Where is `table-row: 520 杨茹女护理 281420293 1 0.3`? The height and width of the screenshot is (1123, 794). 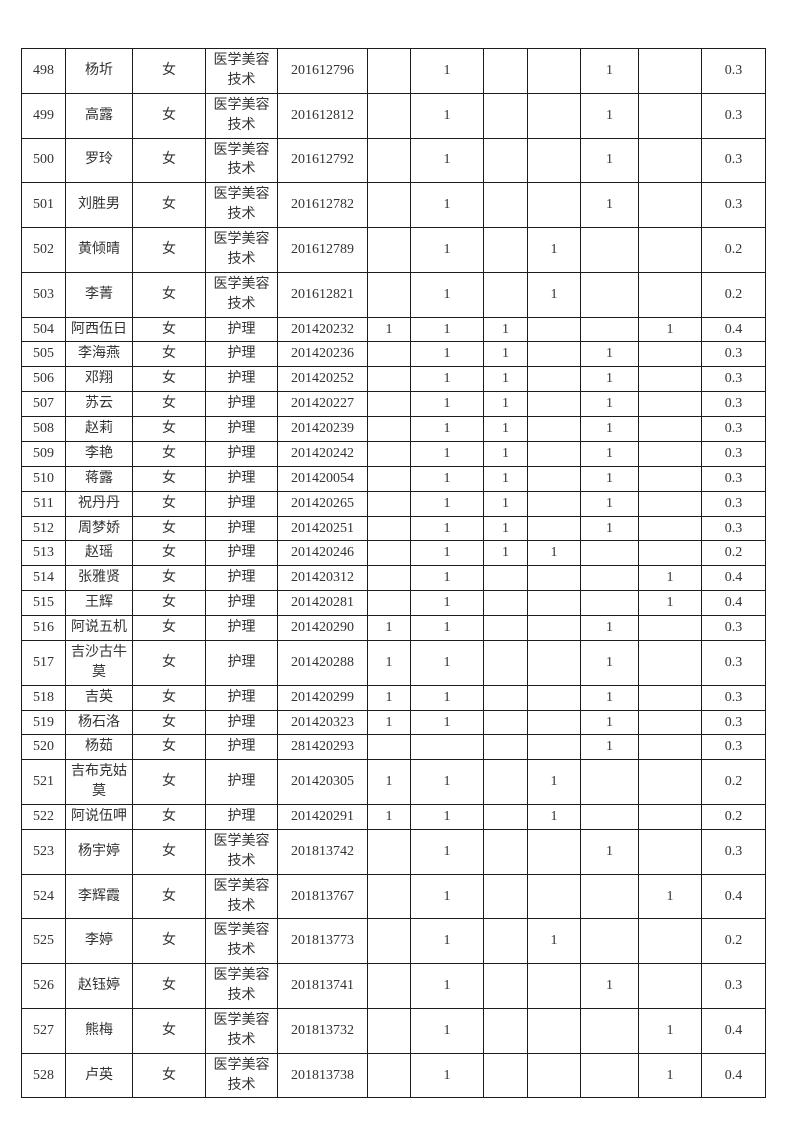 table-row: 520 杨茹女护理 281420293 1 0.3 is located at coordinates (393, 747).